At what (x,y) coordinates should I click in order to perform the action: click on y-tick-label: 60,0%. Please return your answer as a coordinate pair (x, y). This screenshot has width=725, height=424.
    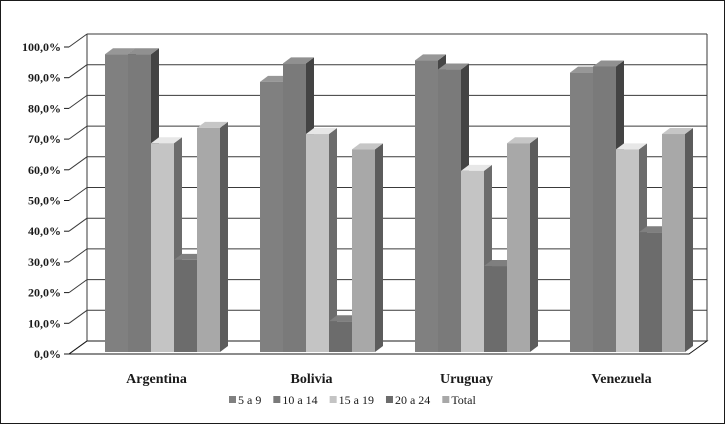
    Looking at the image, I should click on (44, 170).